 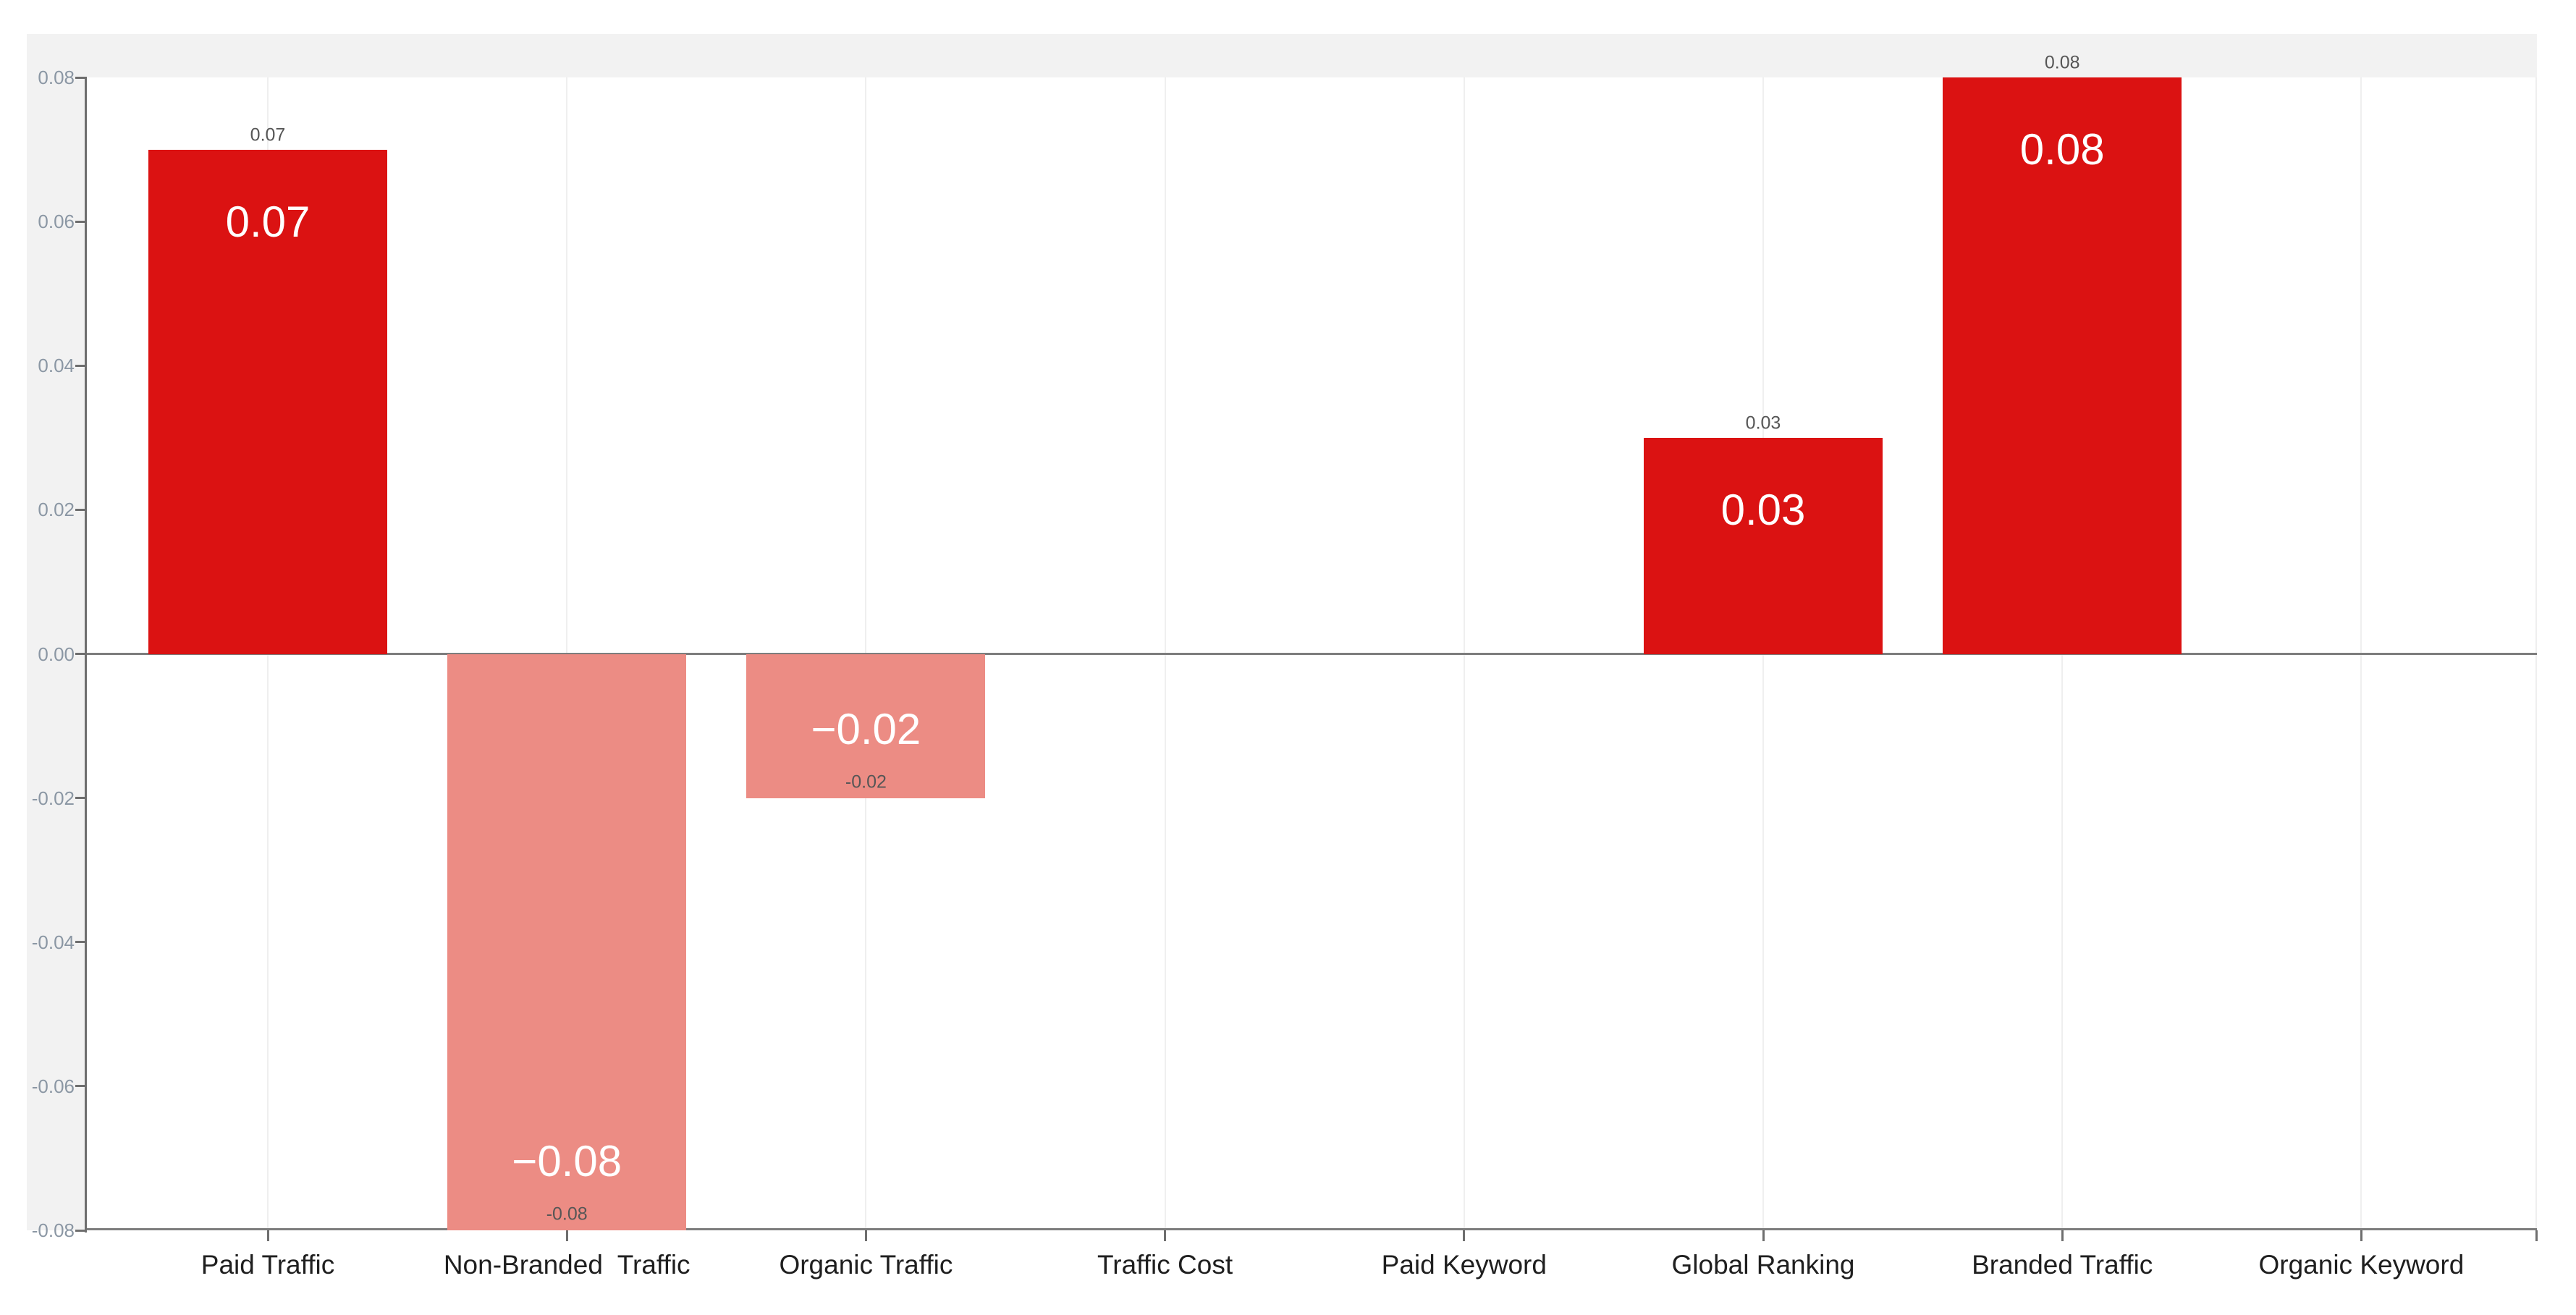 I want to click on x-category-label: Branded Traffic, so click(x=2062, y=1265).